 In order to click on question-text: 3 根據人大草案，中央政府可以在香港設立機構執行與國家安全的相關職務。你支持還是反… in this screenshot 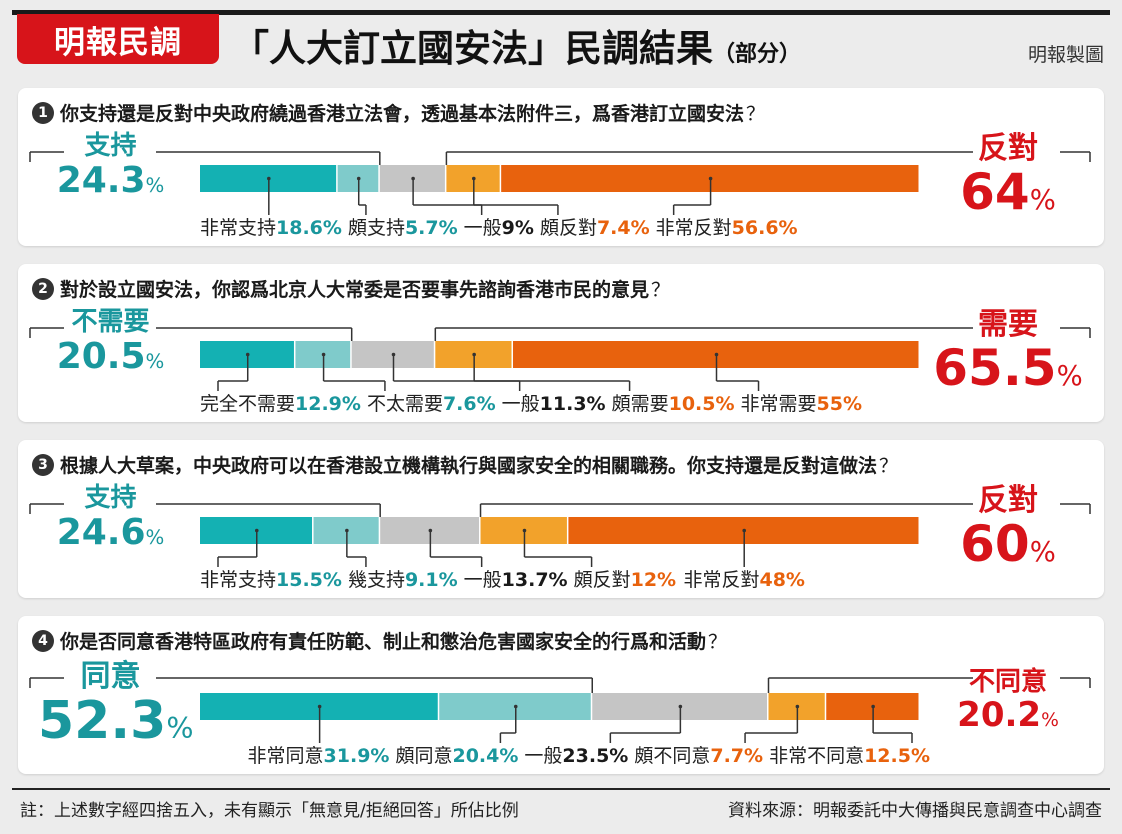, I will do `click(465, 464)`.